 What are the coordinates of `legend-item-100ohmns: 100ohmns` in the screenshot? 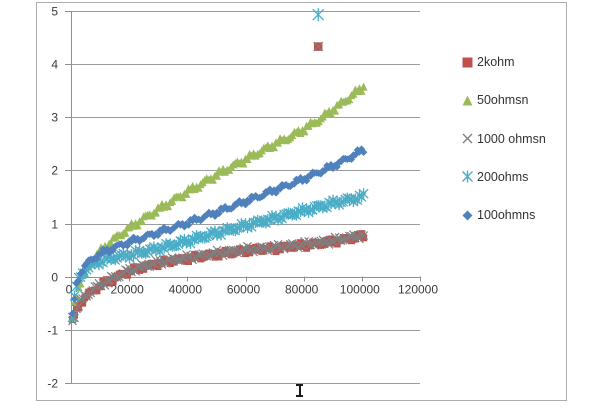 It's located at (503, 215).